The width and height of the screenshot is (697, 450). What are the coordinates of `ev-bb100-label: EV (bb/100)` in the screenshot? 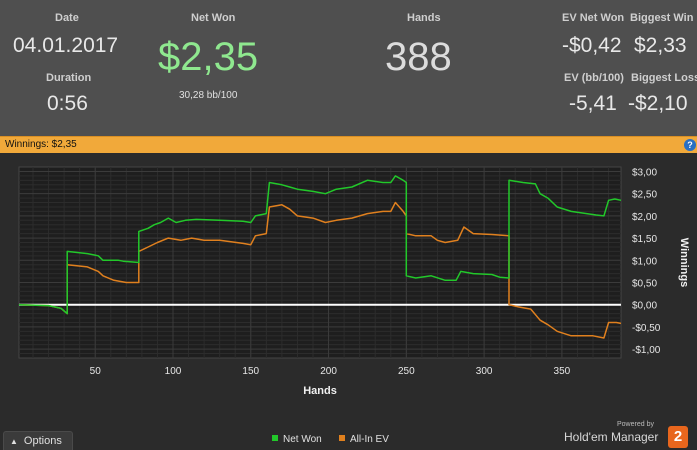 It's located at (594, 78).